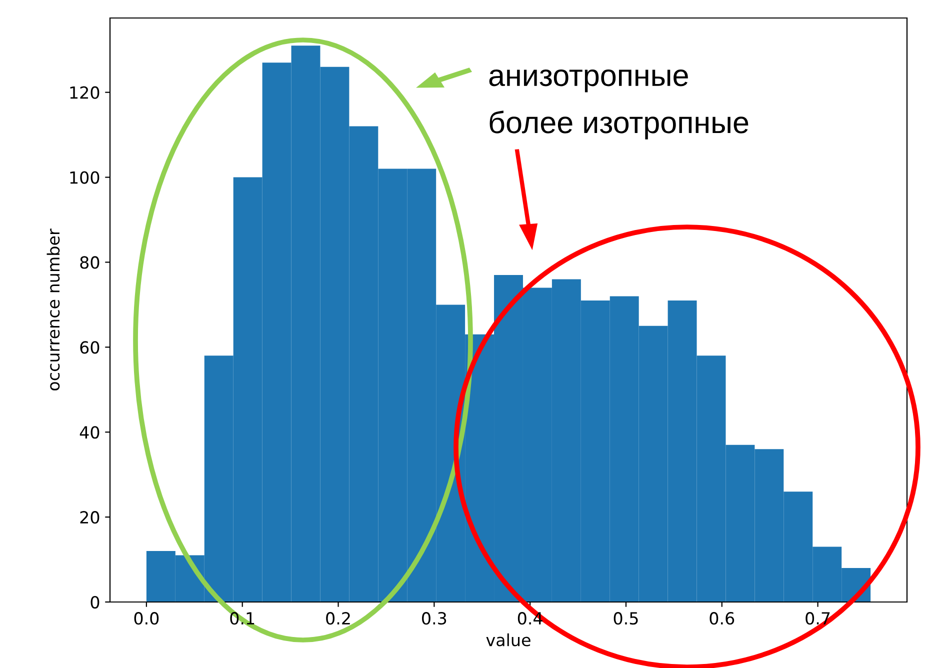 The height and width of the screenshot is (668, 926). Describe the element at coordinates (722, 618) in the screenshot. I see `x-tick-label: 0.6` at that location.